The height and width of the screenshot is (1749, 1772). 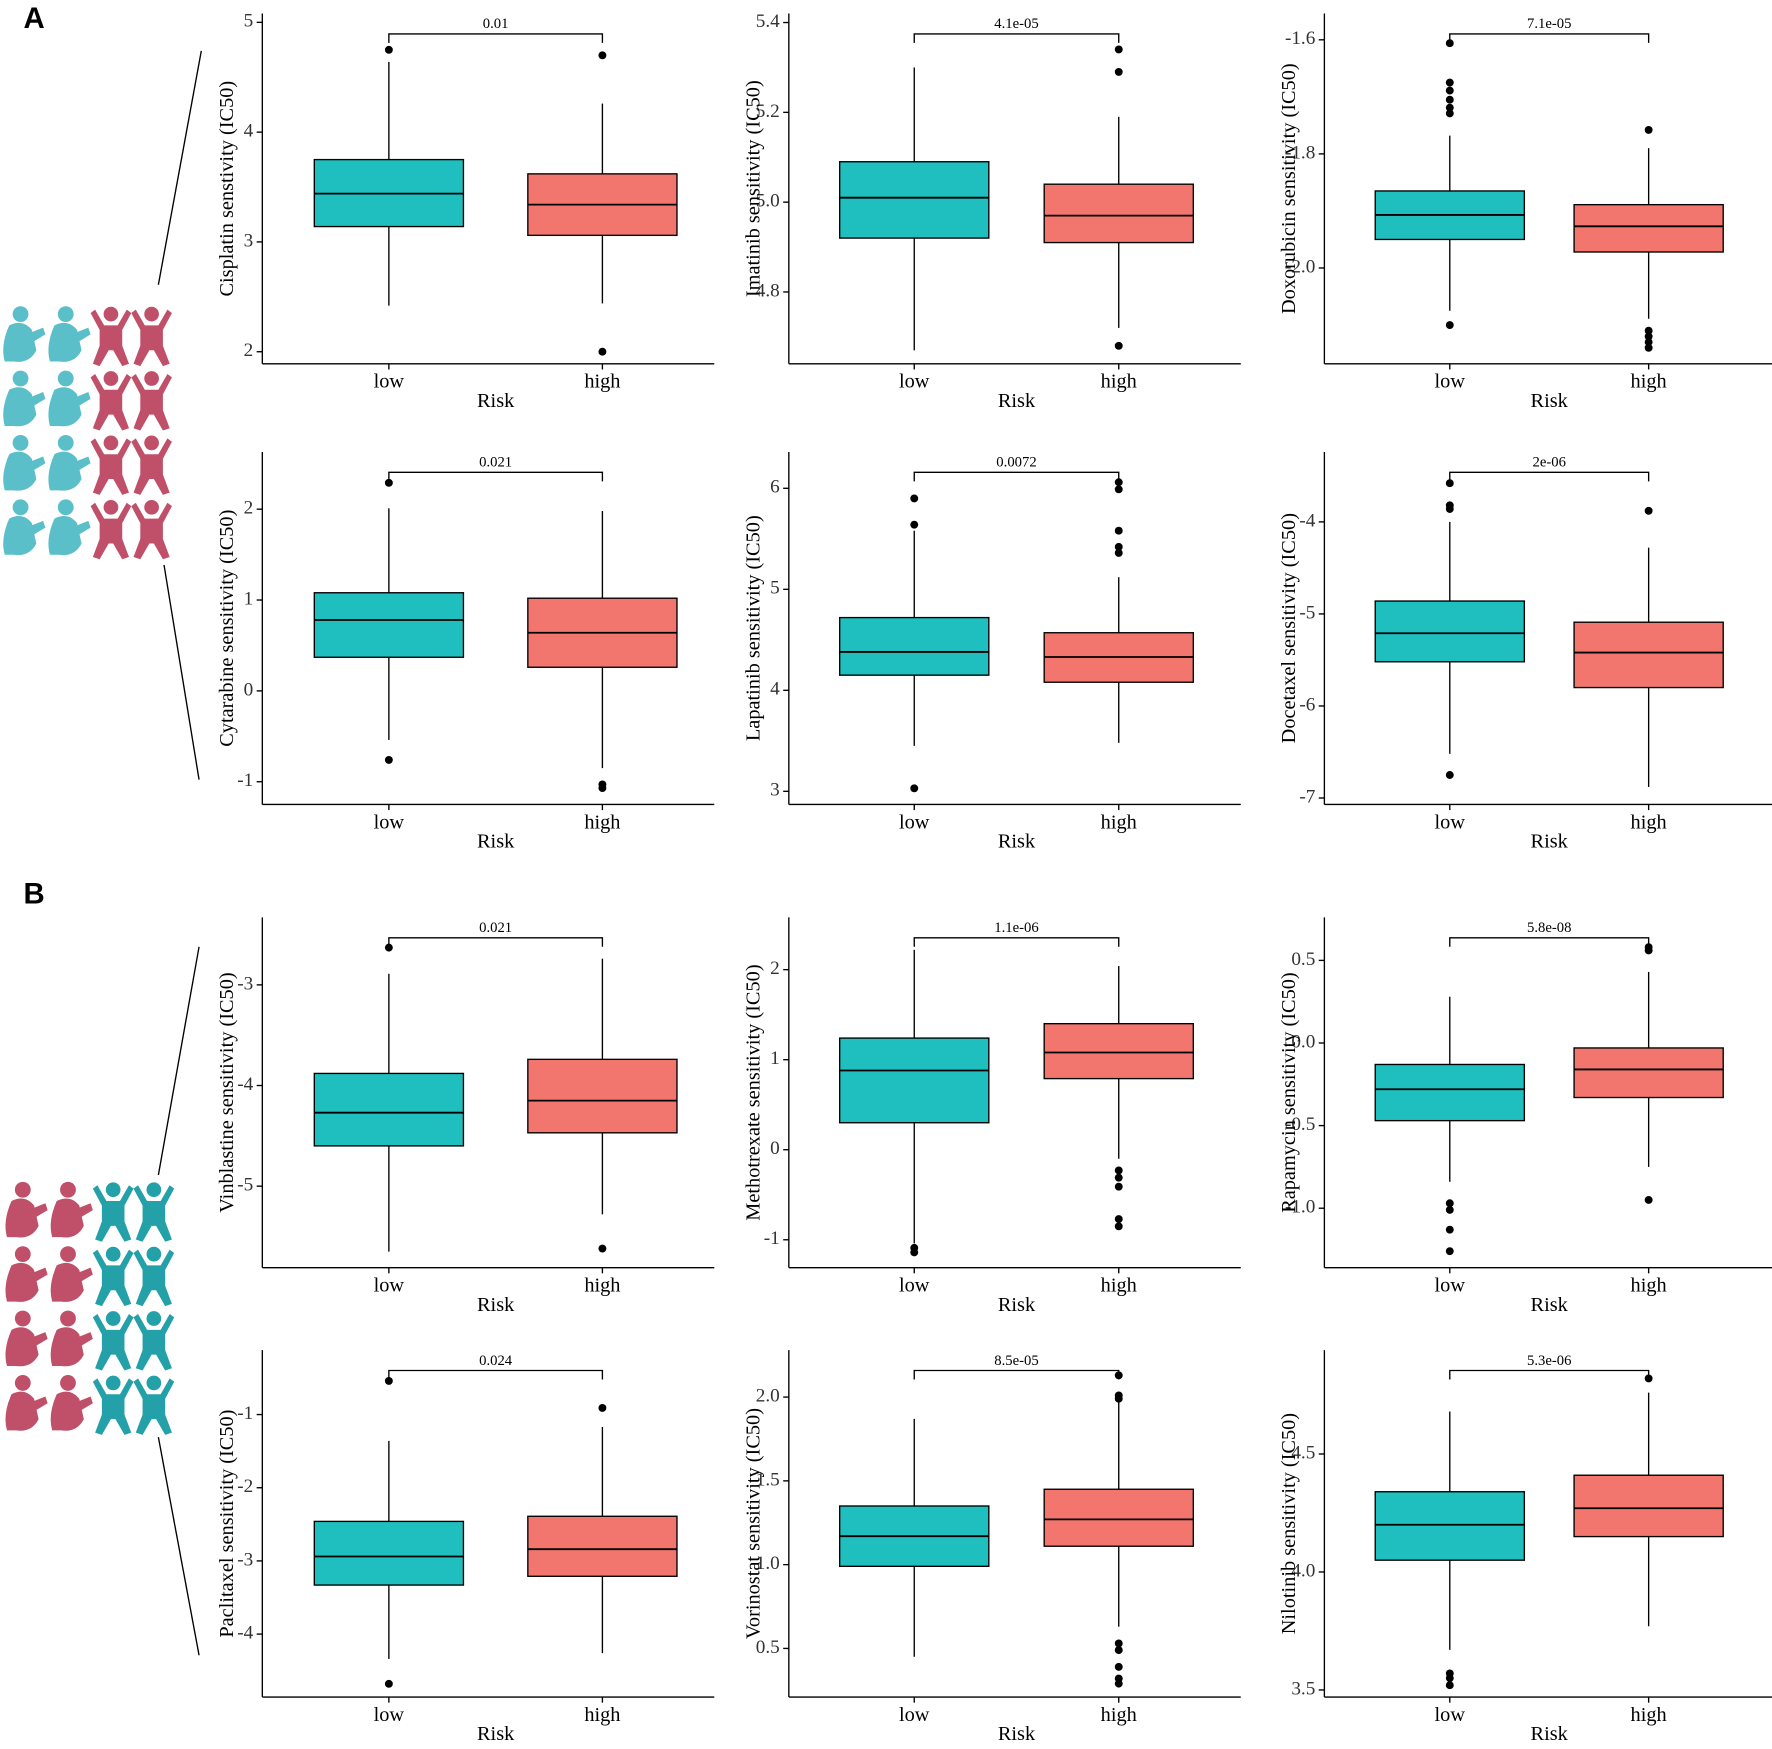 What do you see at coordinates (754, 628) in the screenshot?
I see `y-axis-label: Lapatinib sensitivity (IC50)` at bounding box center [754, 628].